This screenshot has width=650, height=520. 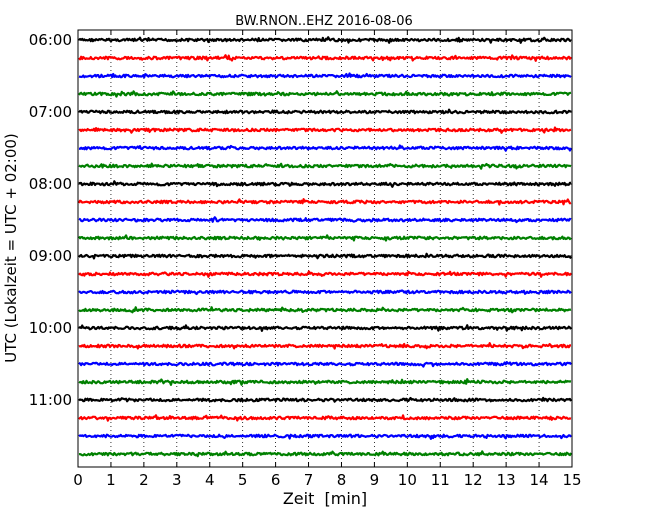 I want to click on y-tick-label: 08:00, so click(x=50, y=184).